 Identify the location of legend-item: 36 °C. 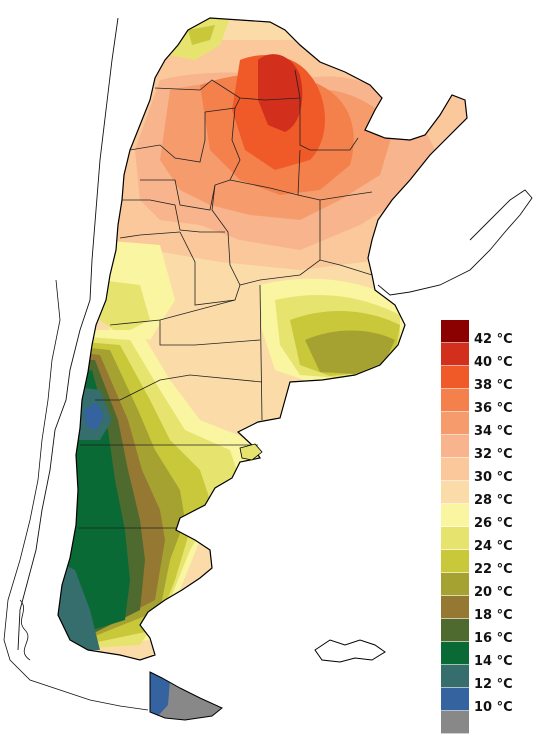
(487, 402).